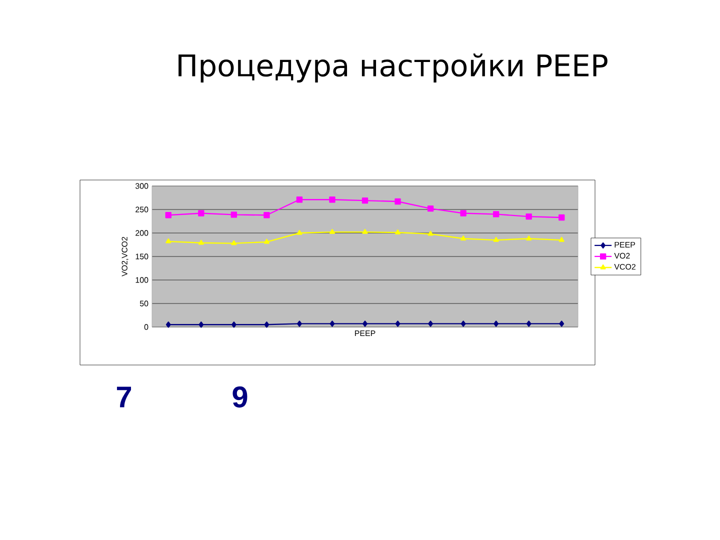 This screenshot has width=720, height=540. What do you see at coordinates (124, 397) in the screenshot?
I see `text: 7` at bounding box center [124, 397].